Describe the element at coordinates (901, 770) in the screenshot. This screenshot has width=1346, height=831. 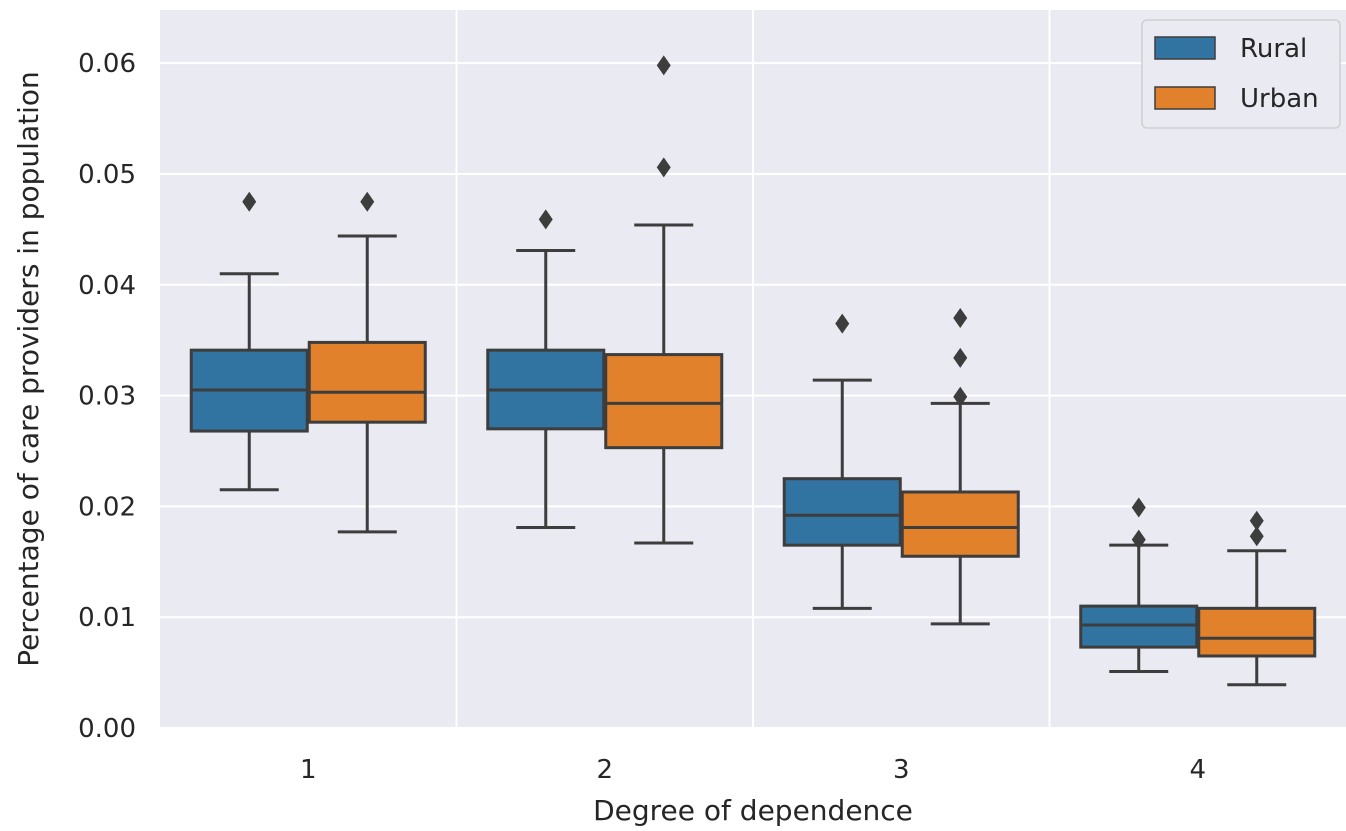
I see `x-tick-label: 3` at that location.